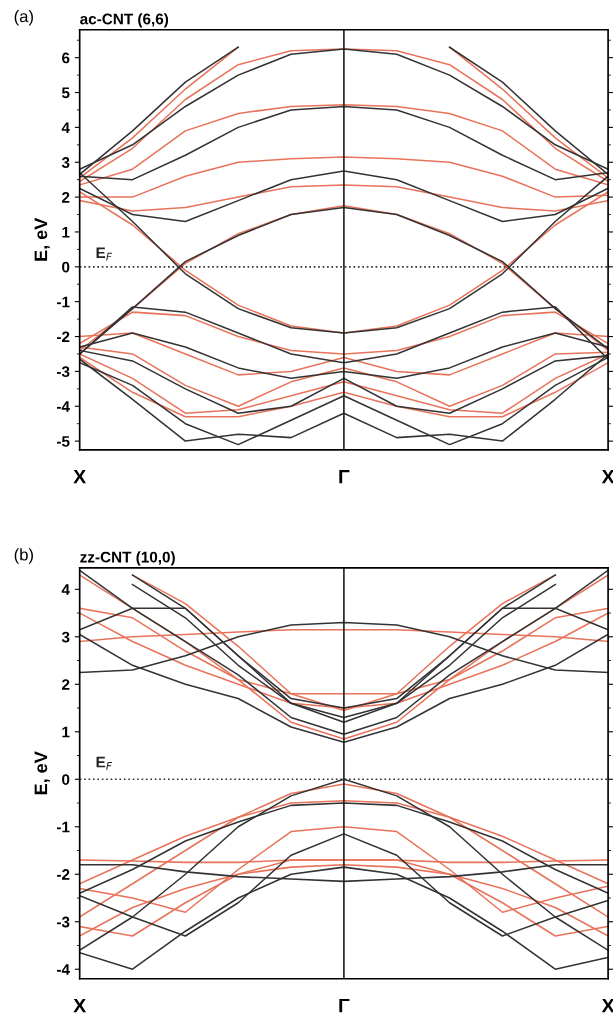 The width and height of the screenshot is (613, 1027). Describe the element at coordinates (23, 18) in the screenshot. I see `text: (a)` at that location.